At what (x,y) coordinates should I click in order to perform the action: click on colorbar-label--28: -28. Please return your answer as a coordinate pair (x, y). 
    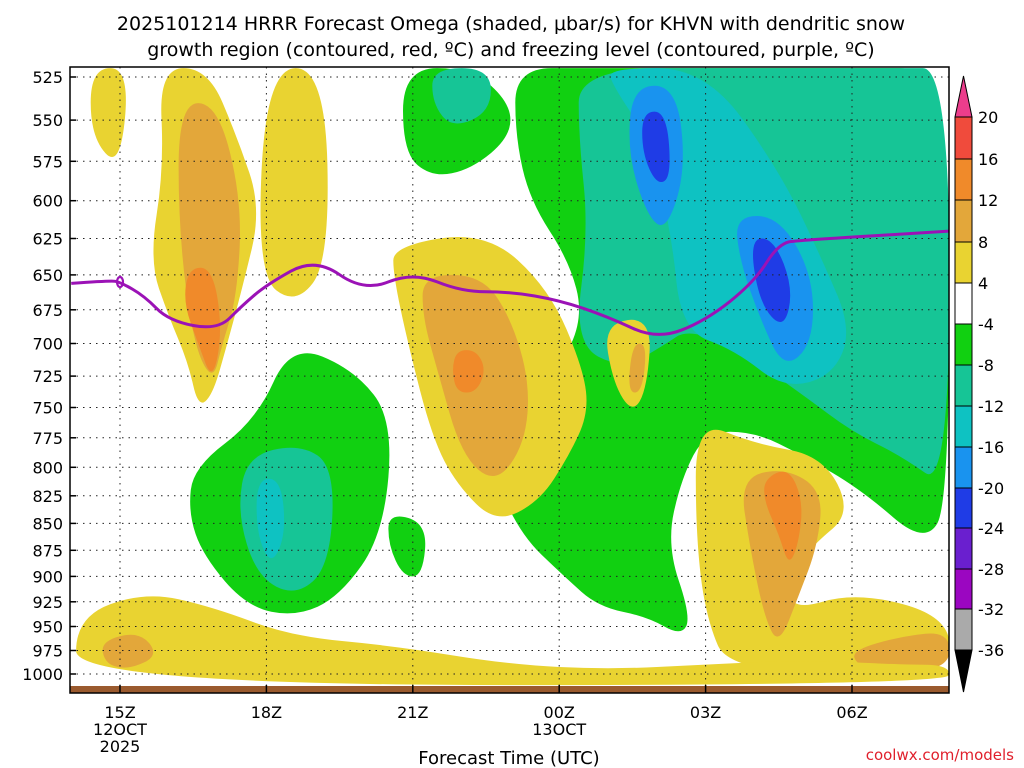
    Looking at the image, I should click on (991, 569).